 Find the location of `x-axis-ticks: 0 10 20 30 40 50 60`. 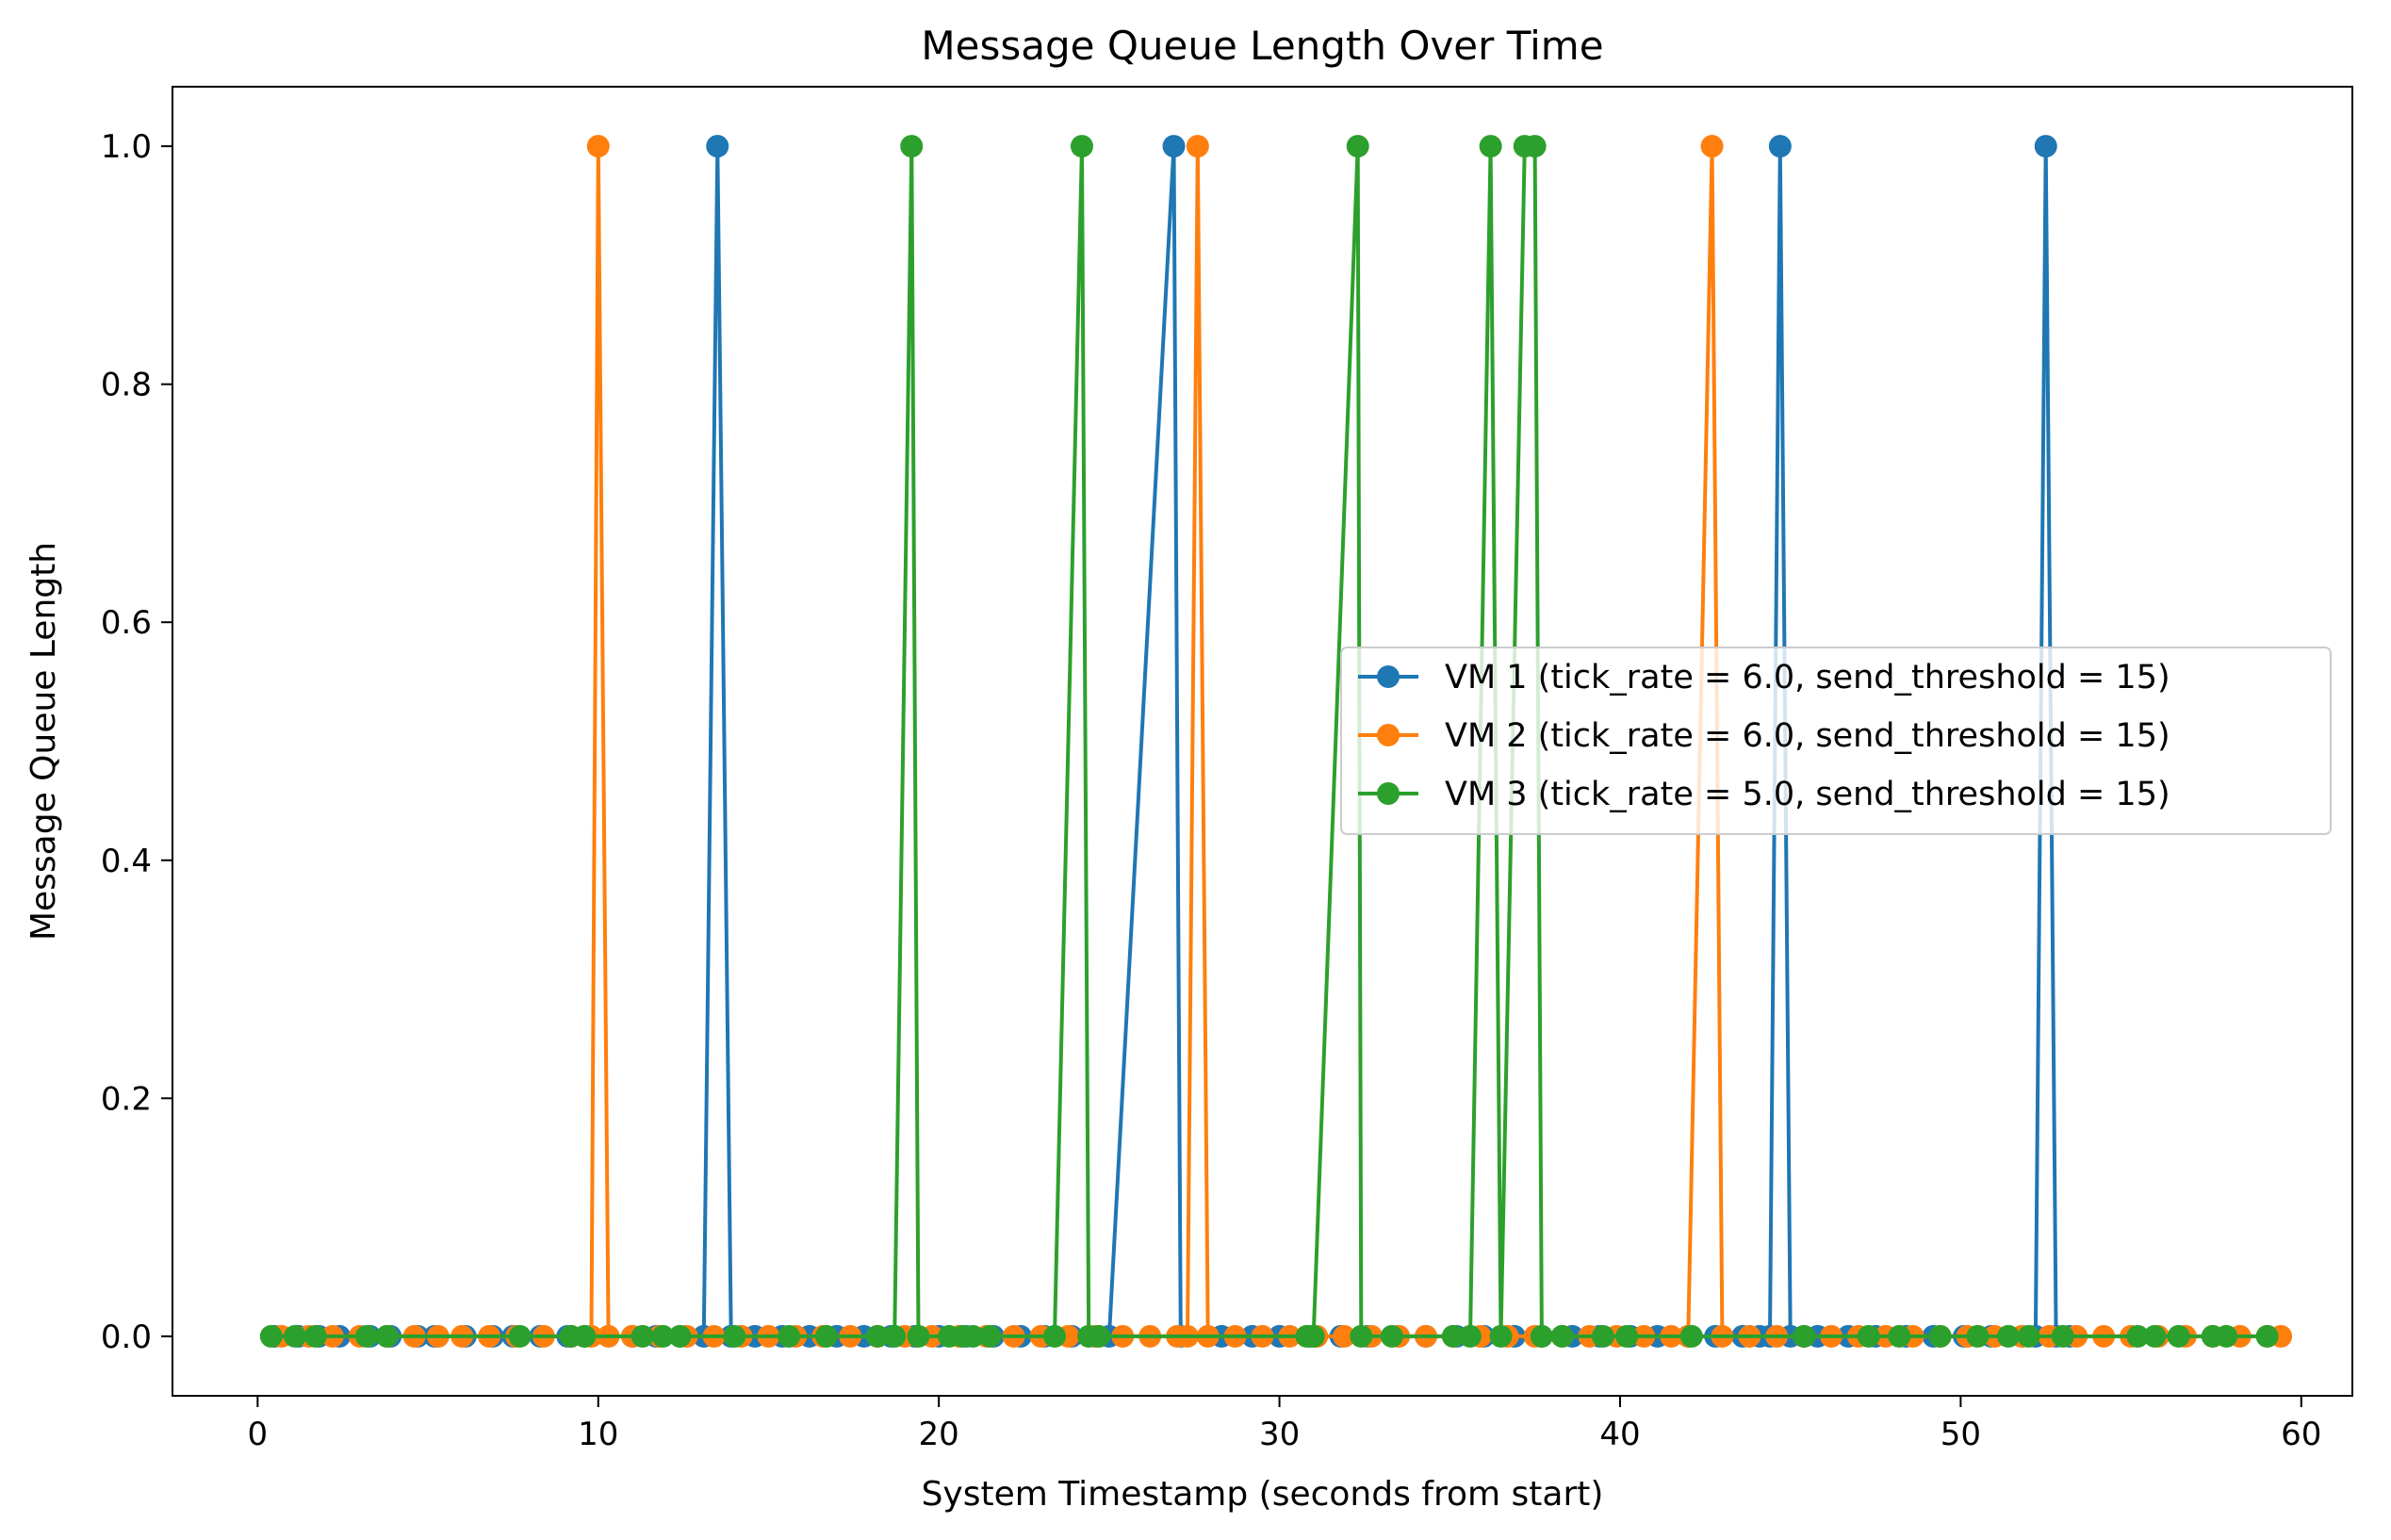

x-axis-ticks: 0 10 20 30 40 50 60 is located at coordinates (1284, 1424).